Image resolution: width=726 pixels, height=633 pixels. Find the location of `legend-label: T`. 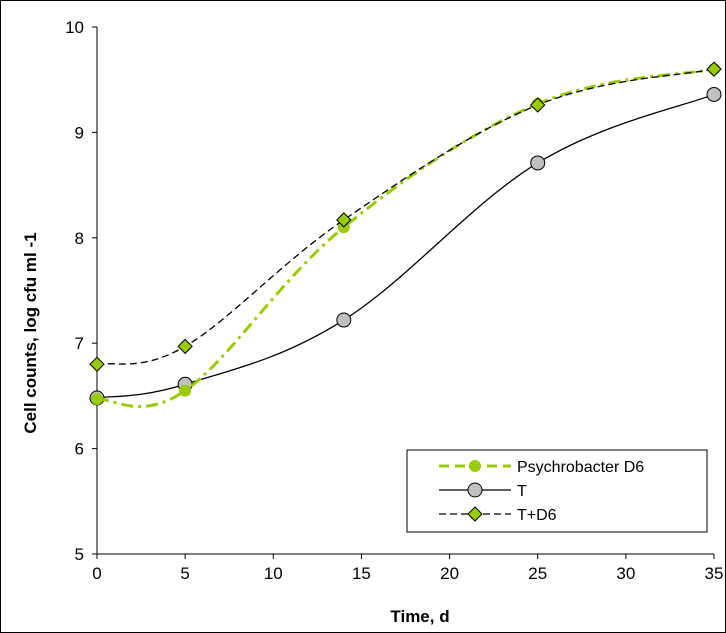

legend-label: T is located at coordinates (522, 491).